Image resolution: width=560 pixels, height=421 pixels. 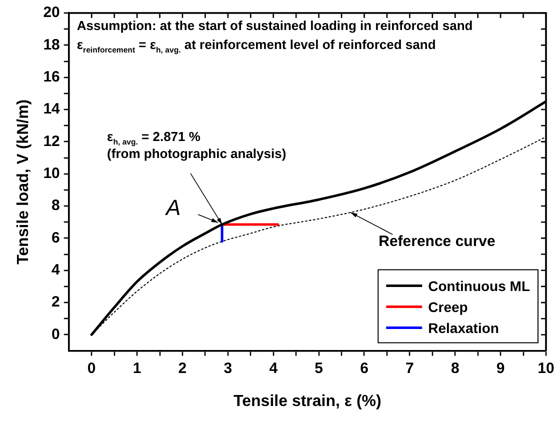 I want to click on y-tick-label: 6, so click(x=56, y=237).